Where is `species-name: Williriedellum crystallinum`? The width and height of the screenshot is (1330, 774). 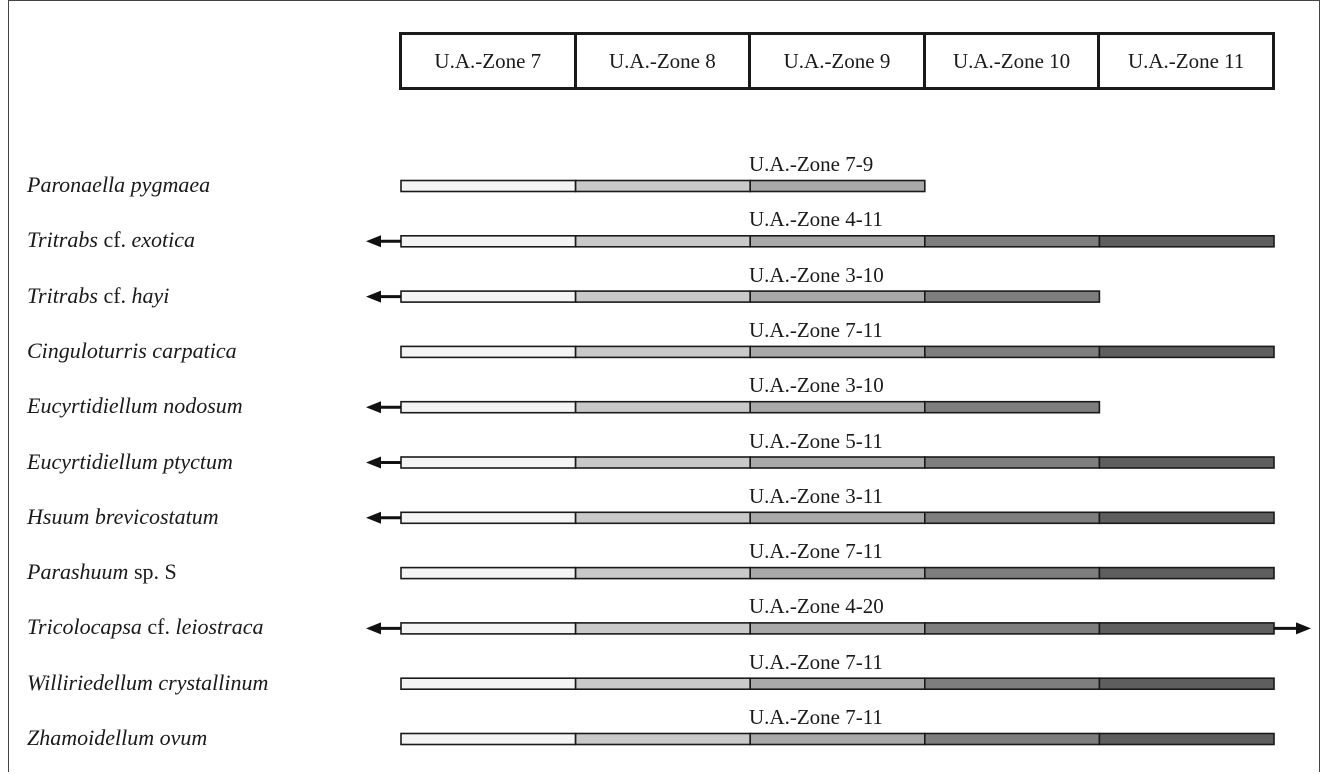
species-name: Williriedellum crystallinum is located at coordinates (148, 682).